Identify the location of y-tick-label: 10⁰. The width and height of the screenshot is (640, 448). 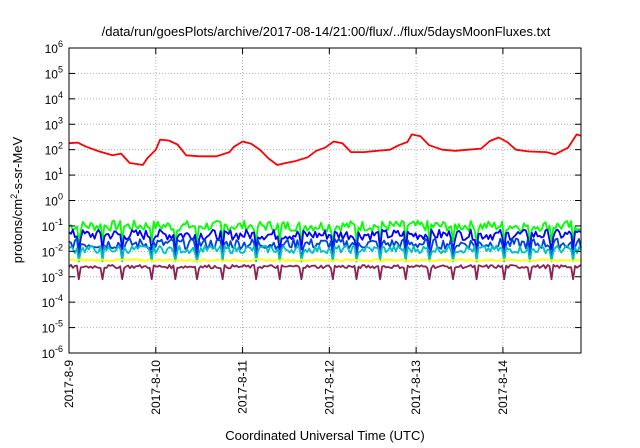
(54, 200).